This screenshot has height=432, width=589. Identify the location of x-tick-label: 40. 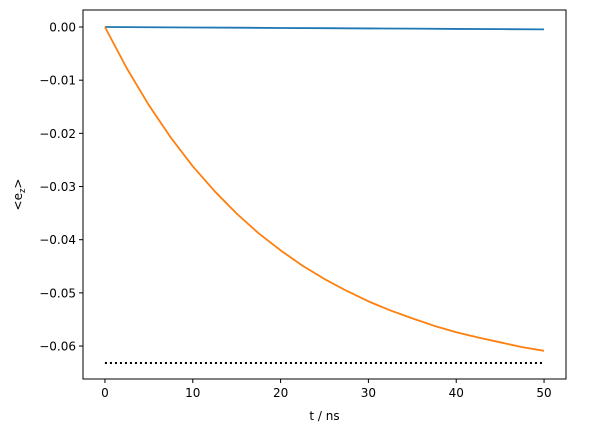
(456, 393).